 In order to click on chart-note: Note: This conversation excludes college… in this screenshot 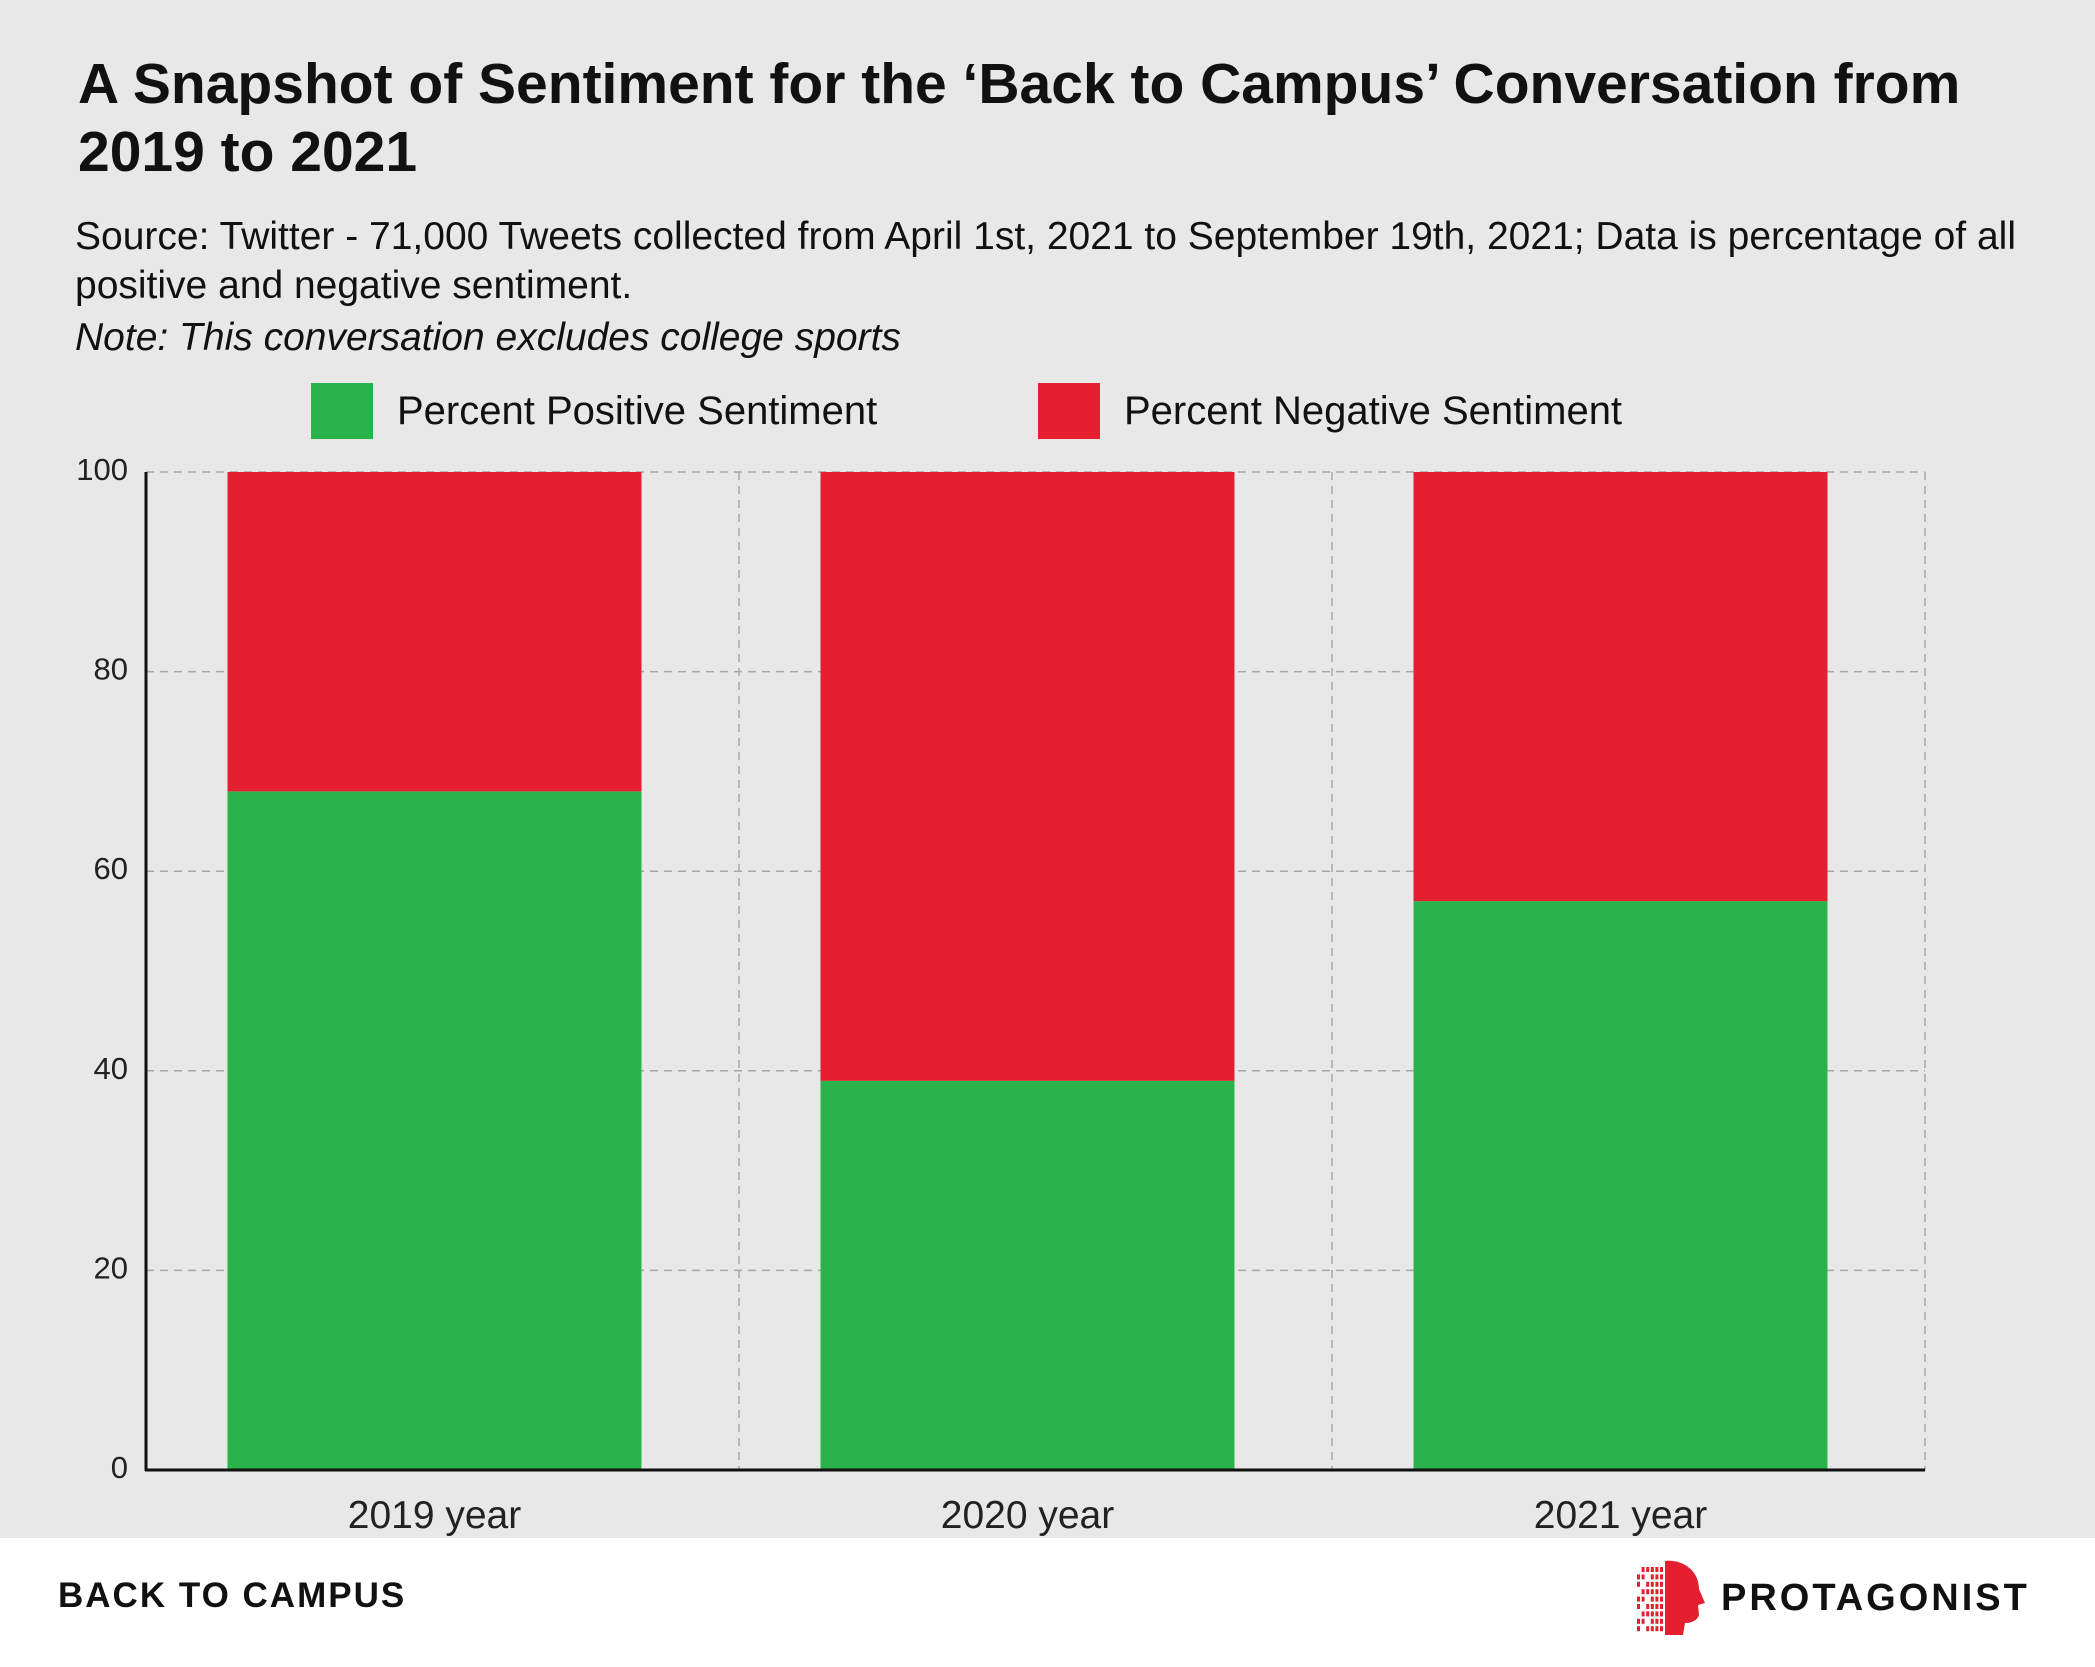, I will do `click(488, 337)`.